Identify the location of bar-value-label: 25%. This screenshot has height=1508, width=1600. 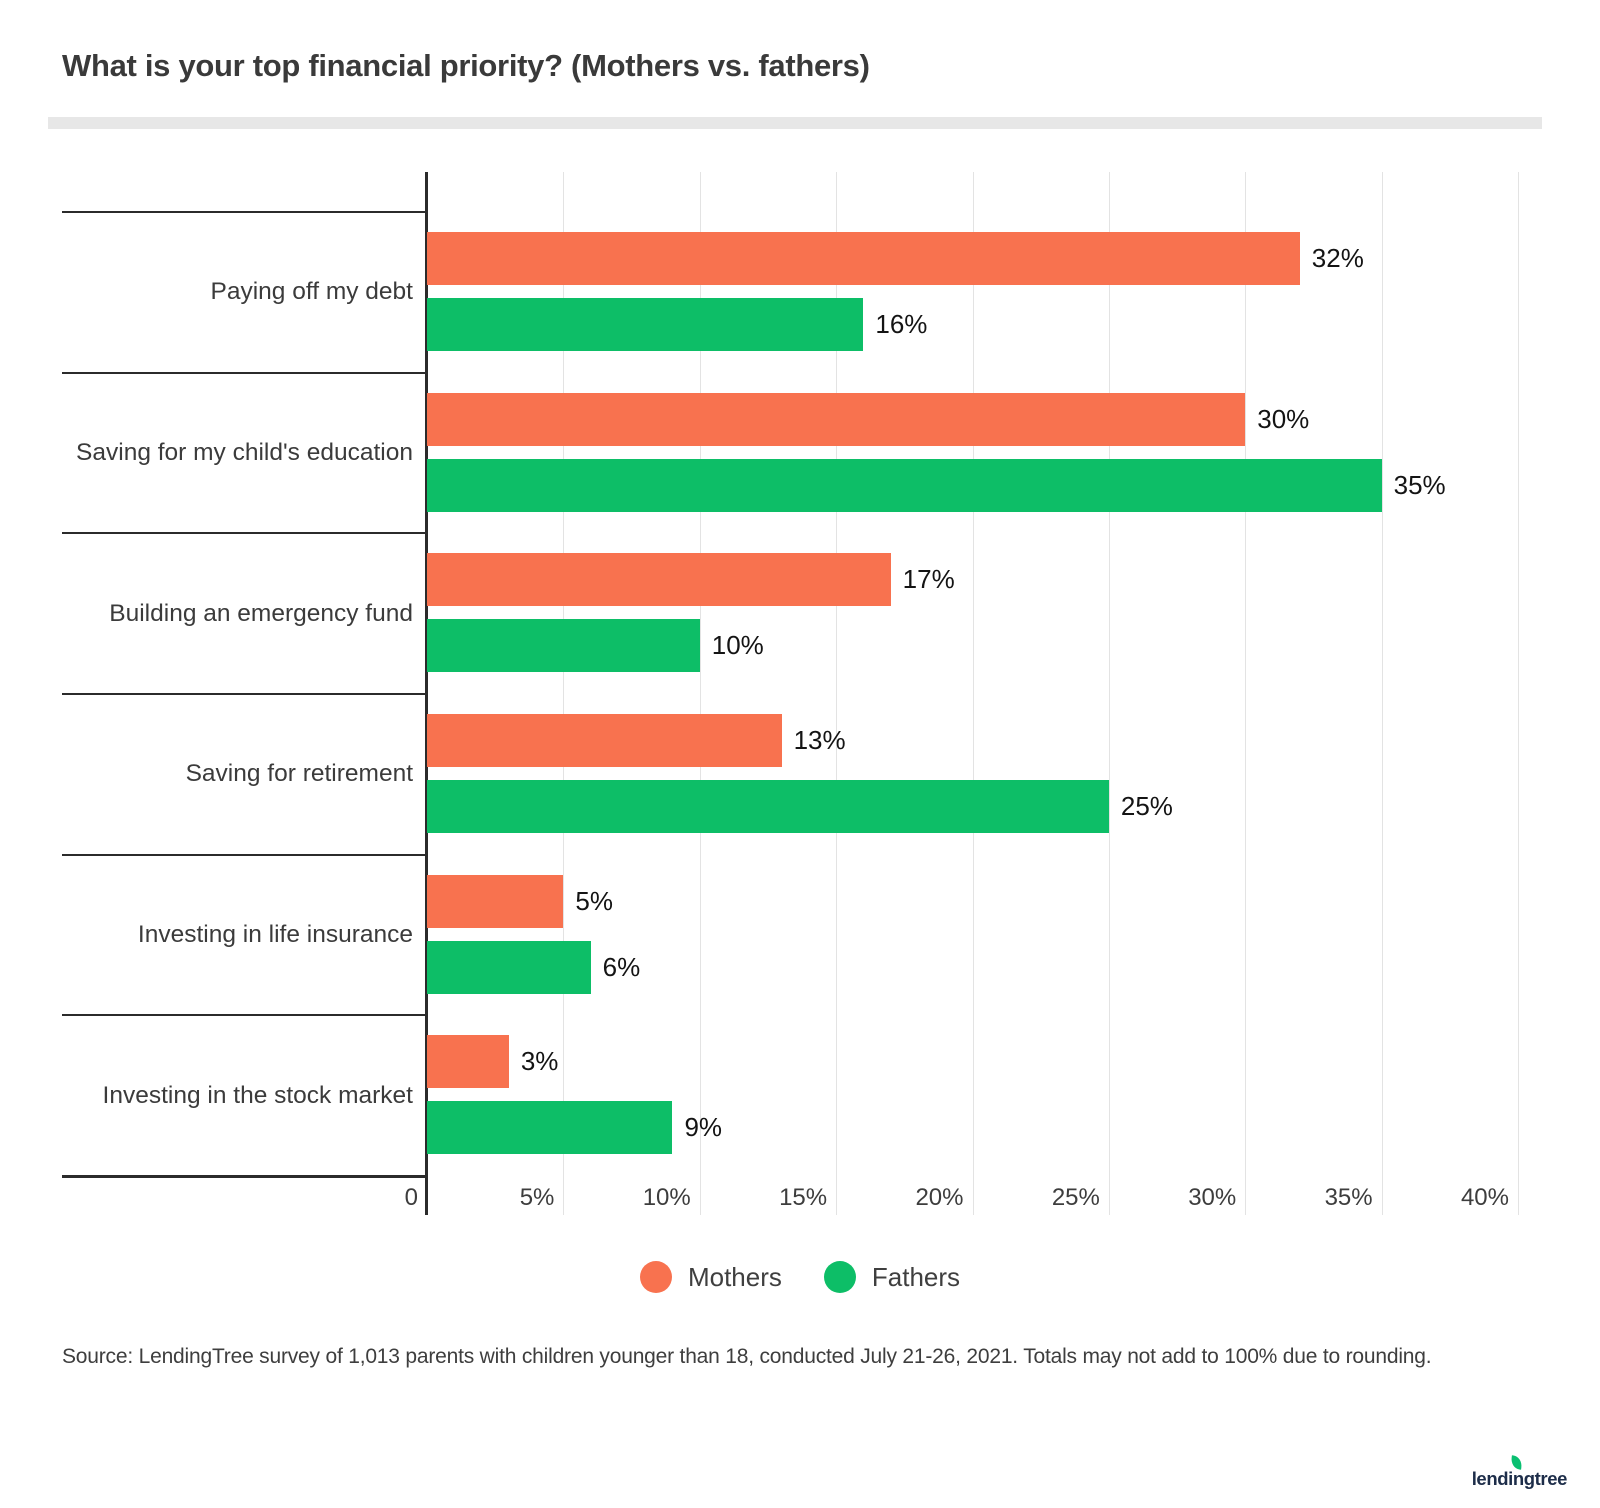
(1146, 805).